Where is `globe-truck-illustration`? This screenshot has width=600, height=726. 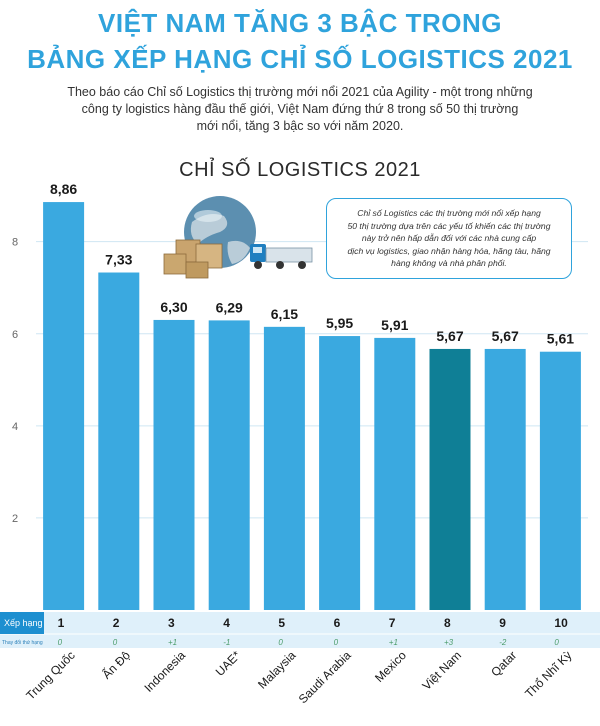
globe-truck-illustration is located at coordinates (238, 237).